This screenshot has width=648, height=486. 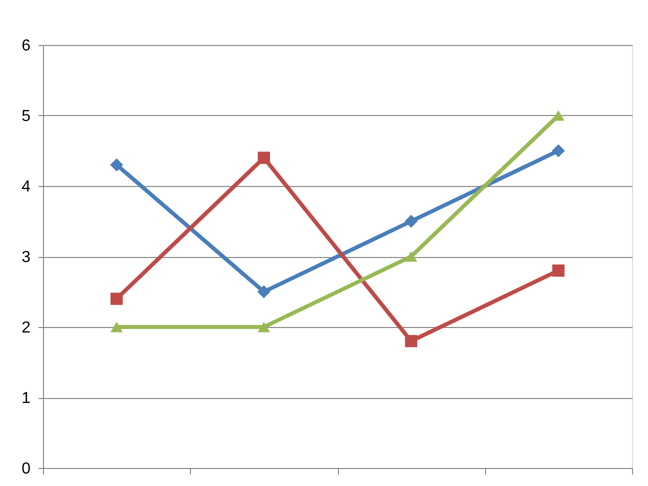 What do you see at coordinates (26, 469) in the screenshot?
I see `y-tick-label: 0` at bounding box center [26, 469].